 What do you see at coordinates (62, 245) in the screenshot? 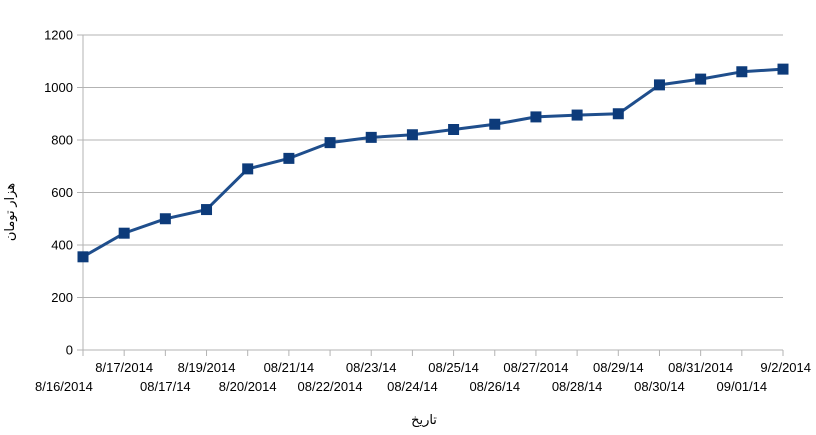
I see `y-tick-label: 400` at bounding box center [62, 245].